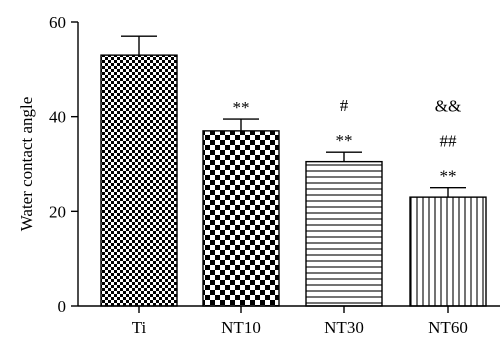  I want to click on significance-mark-nt30-0: #, so click(344, 105).